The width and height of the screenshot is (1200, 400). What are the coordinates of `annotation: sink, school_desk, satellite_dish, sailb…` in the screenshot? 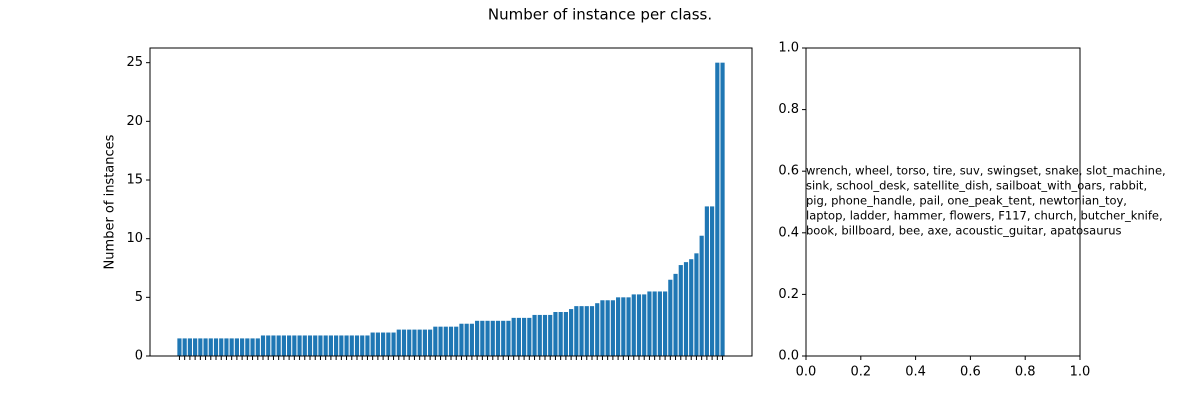 It's located at (976, 186).